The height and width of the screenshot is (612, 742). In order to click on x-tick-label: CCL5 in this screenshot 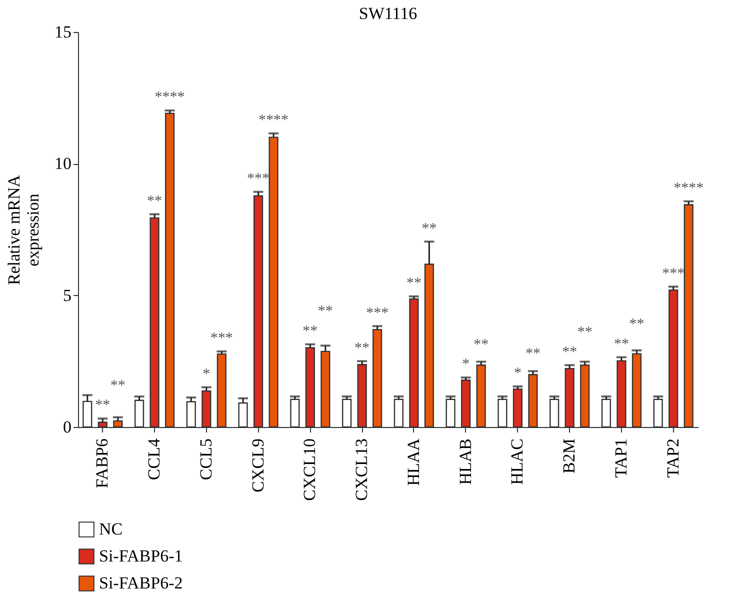, I will do `click(206, 459)`.